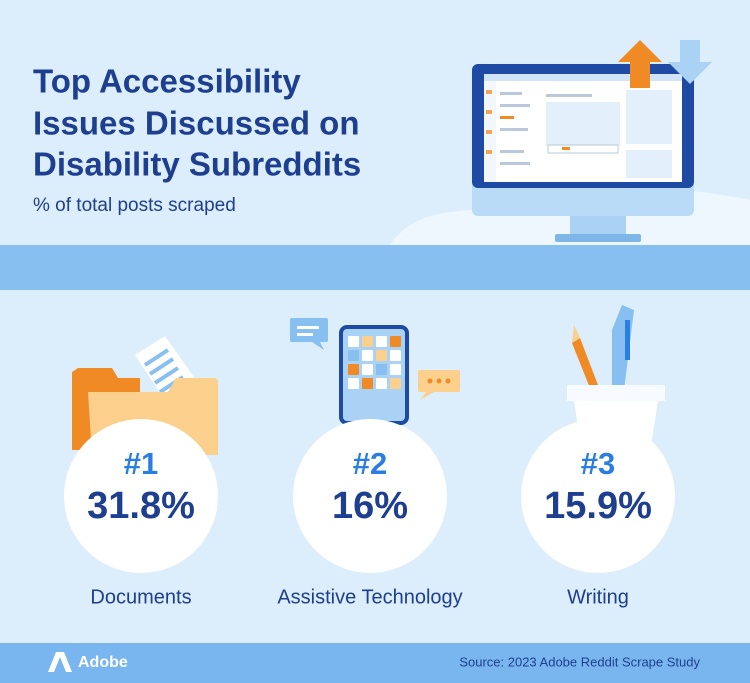 The width and height of the screenshot is (750, 683). Describe the element at coordinates (197, 164) in the screenshot. I see `title-line: Disability Subreddits` at that location.